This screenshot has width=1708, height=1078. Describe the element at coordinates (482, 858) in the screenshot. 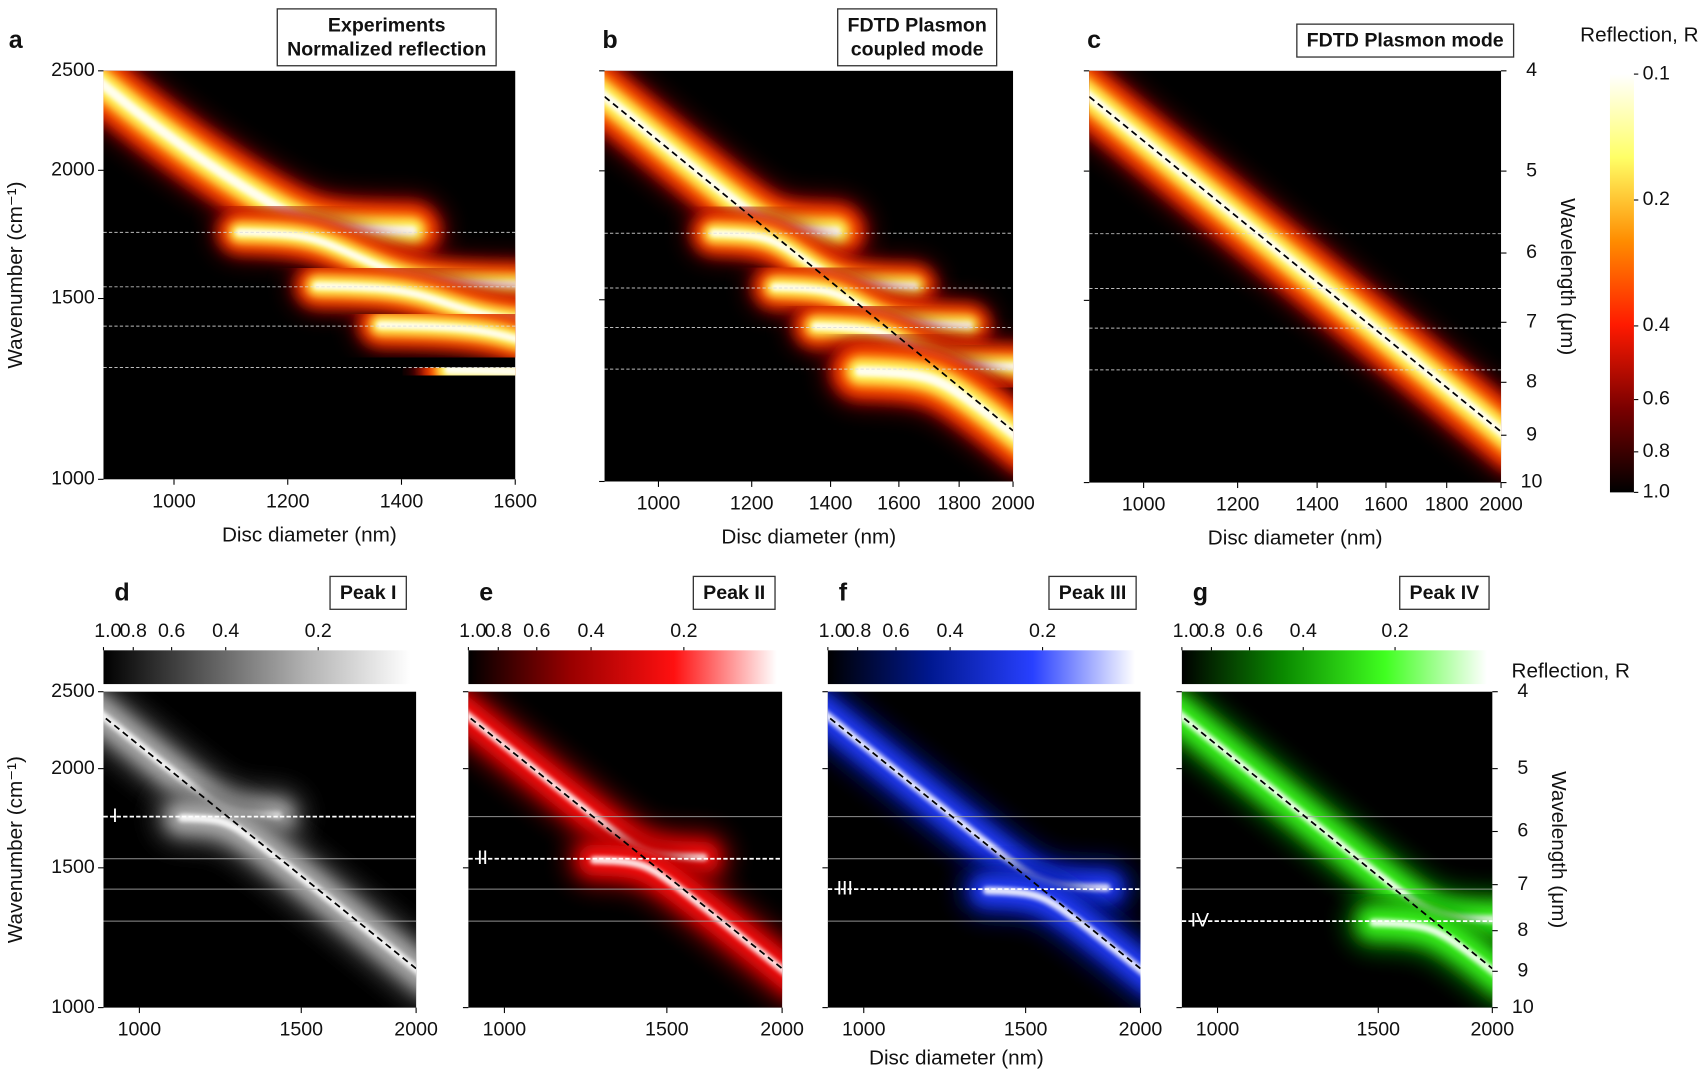

I see `peak-label: II` at that location.